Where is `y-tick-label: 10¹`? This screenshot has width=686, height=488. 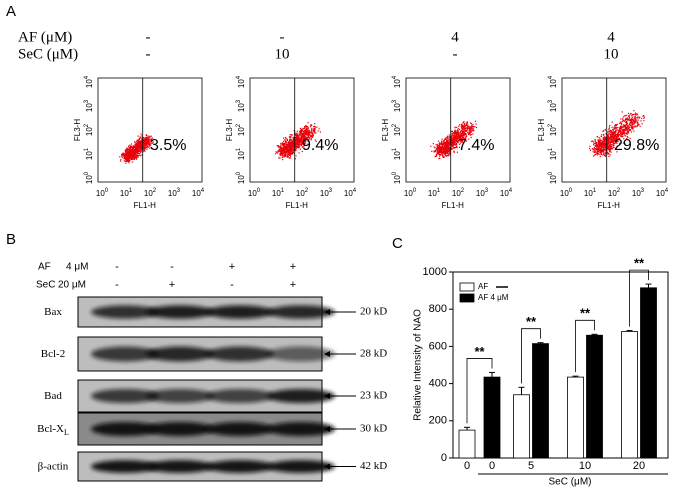 y-tick-label: 10¹ is located at coordinates (241, 153).